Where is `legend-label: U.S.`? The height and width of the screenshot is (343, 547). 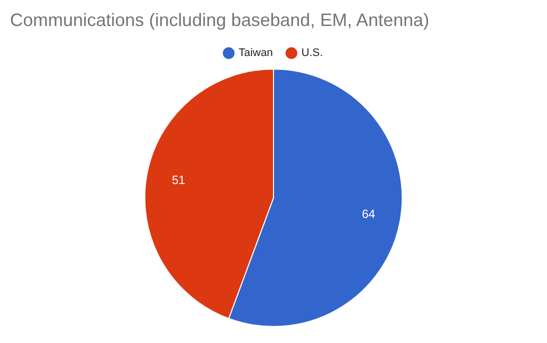 legend-label: U.S. is located at coordinates (312, 53).